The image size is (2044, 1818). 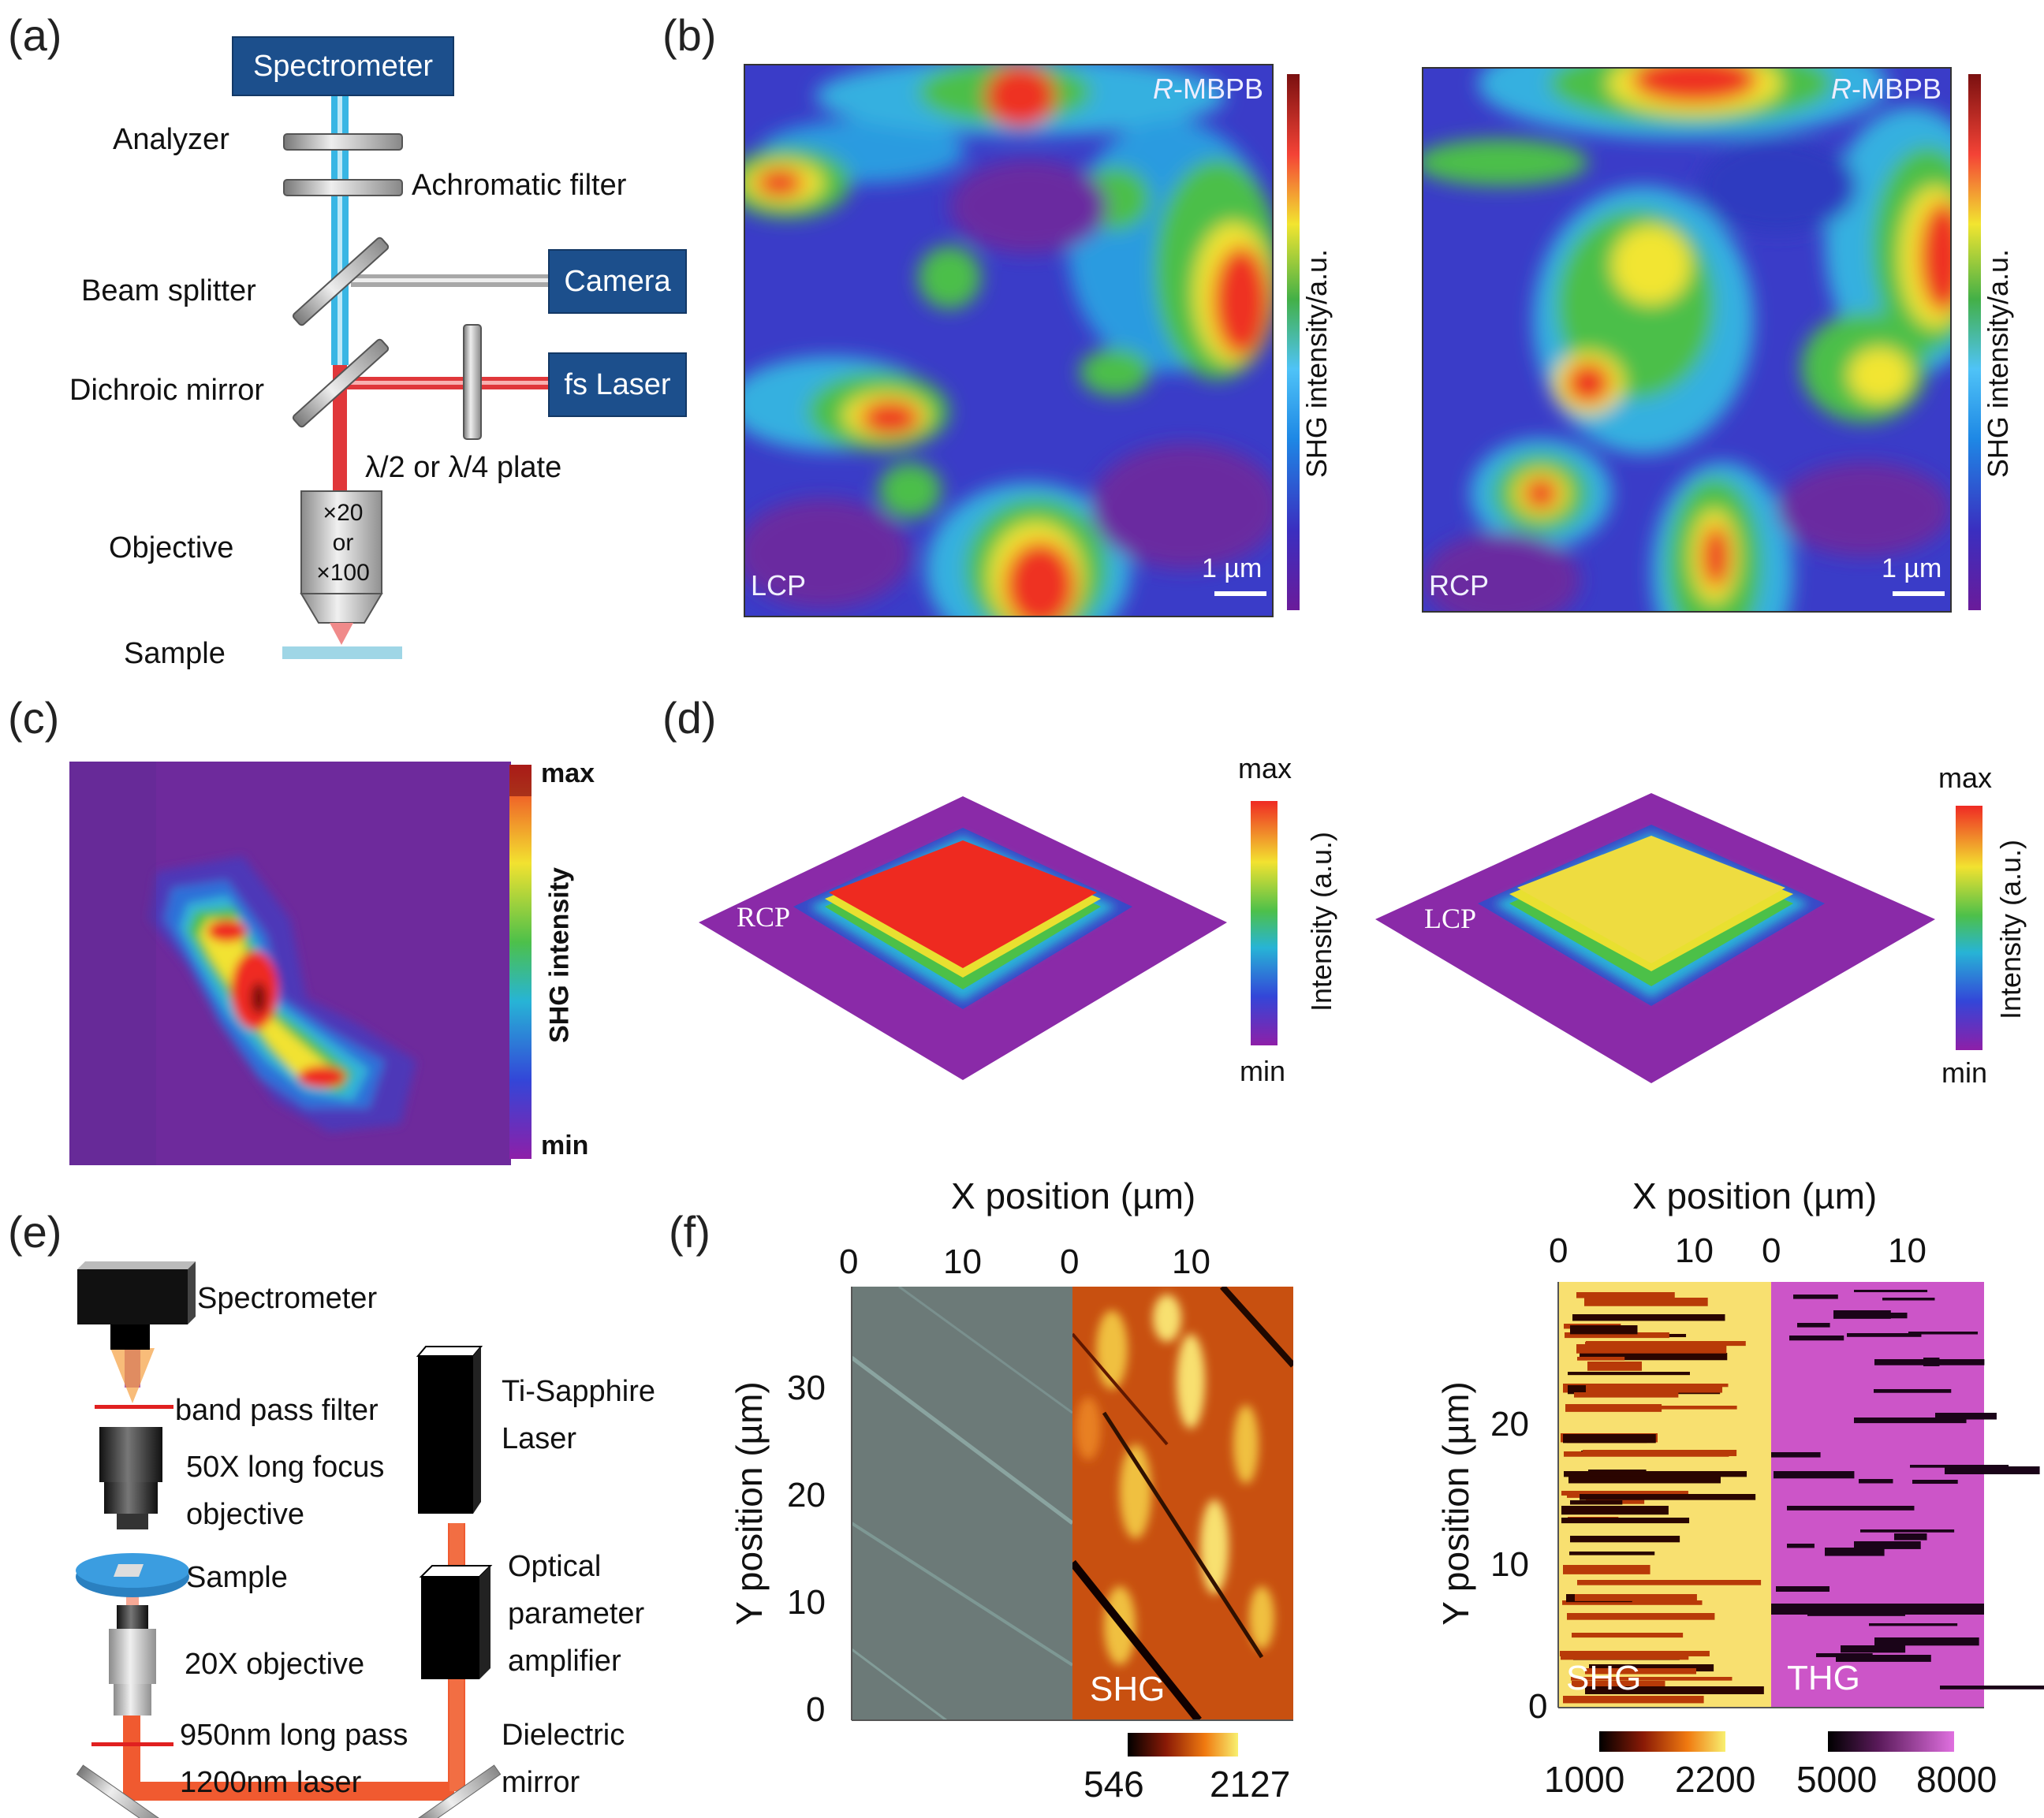 I want to click on e-obj50-label-1: 50X long focus, so click(x=285, y=1467).